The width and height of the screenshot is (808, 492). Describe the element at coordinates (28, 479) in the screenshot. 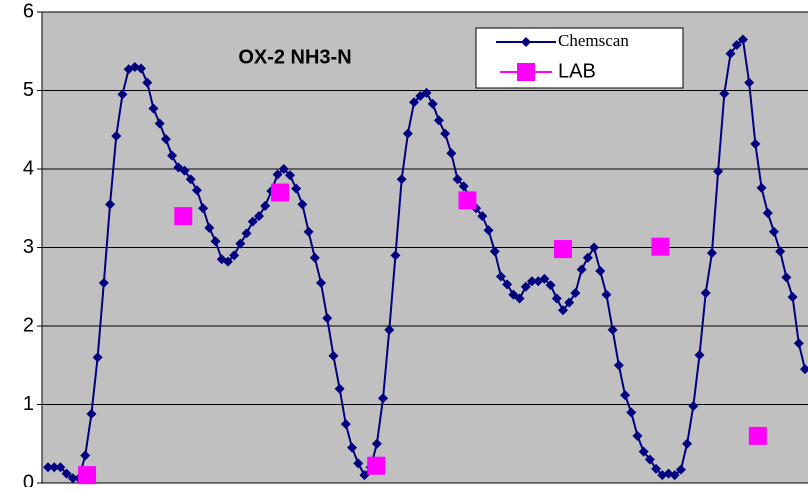

I see `y-tick-label: 0` at that location.